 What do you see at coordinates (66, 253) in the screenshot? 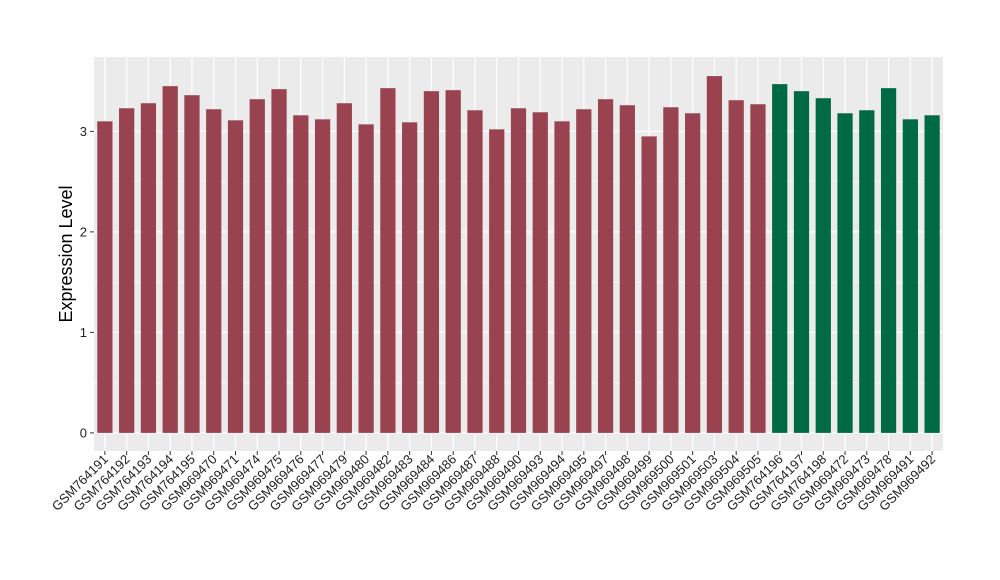
I see `y-axis-title: Expression Level` at bounding box center [66, 253].